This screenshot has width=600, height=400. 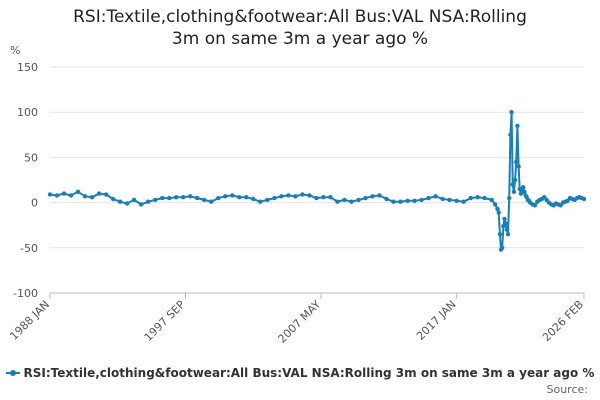 I want to click on y-tick-label: 0, so click(x=34, y=203).